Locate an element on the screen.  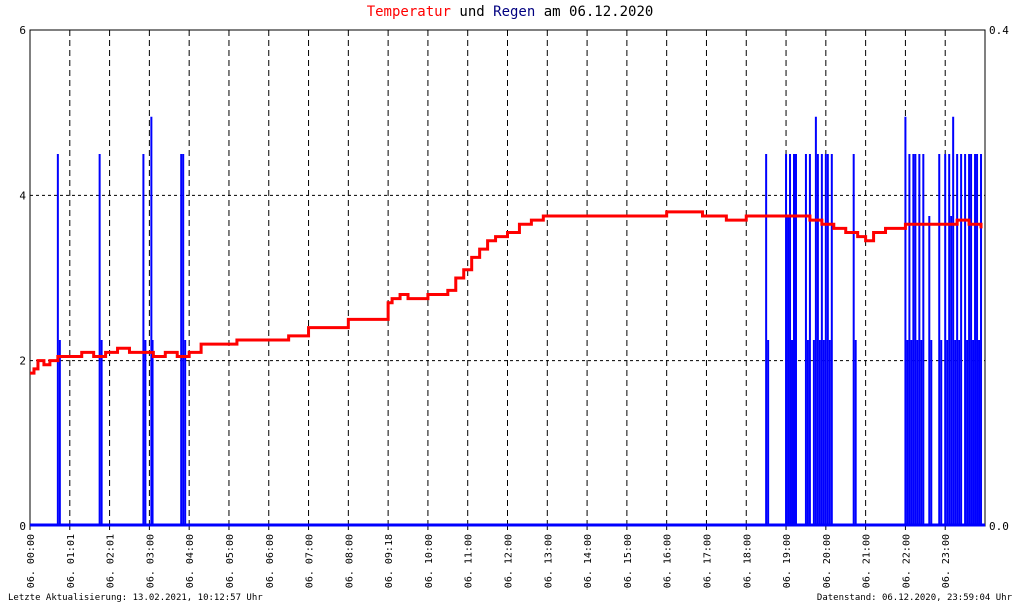
x-tick-label: 06. 13:00 is located at coordinates (548, 561).